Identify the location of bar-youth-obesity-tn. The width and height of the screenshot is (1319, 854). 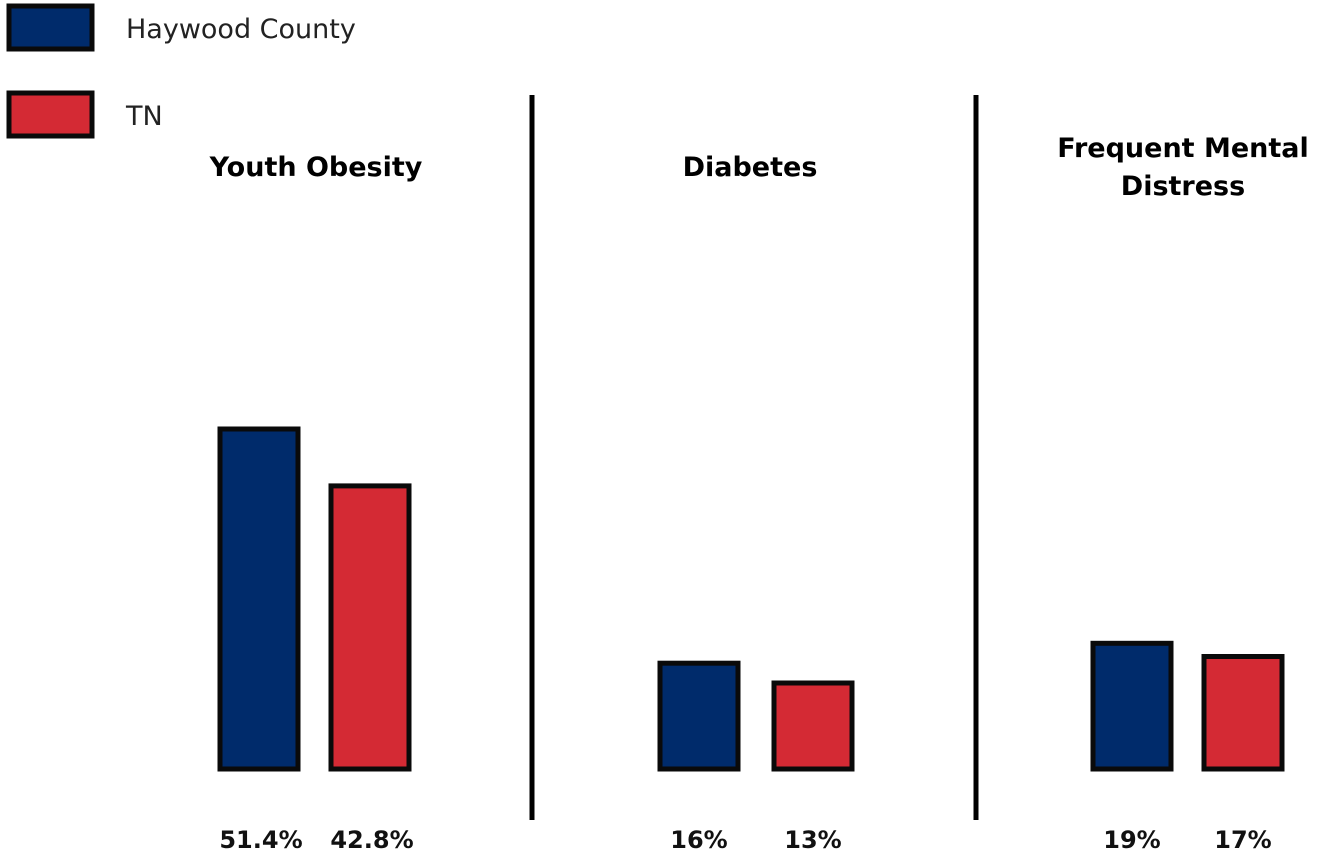
(370, 627).